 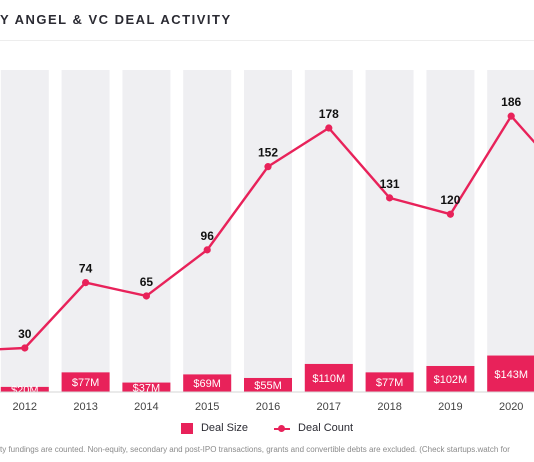 I want to click on deal-size-swatch, so click(x=186, y=428).